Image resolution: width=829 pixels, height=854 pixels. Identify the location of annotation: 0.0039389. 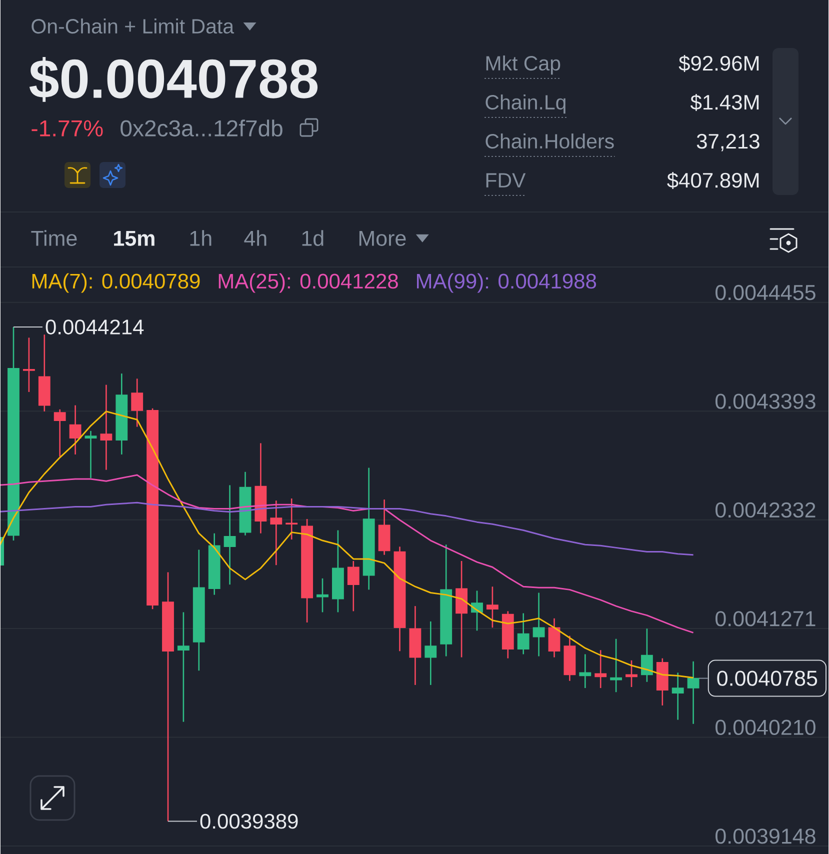
(249, 821).